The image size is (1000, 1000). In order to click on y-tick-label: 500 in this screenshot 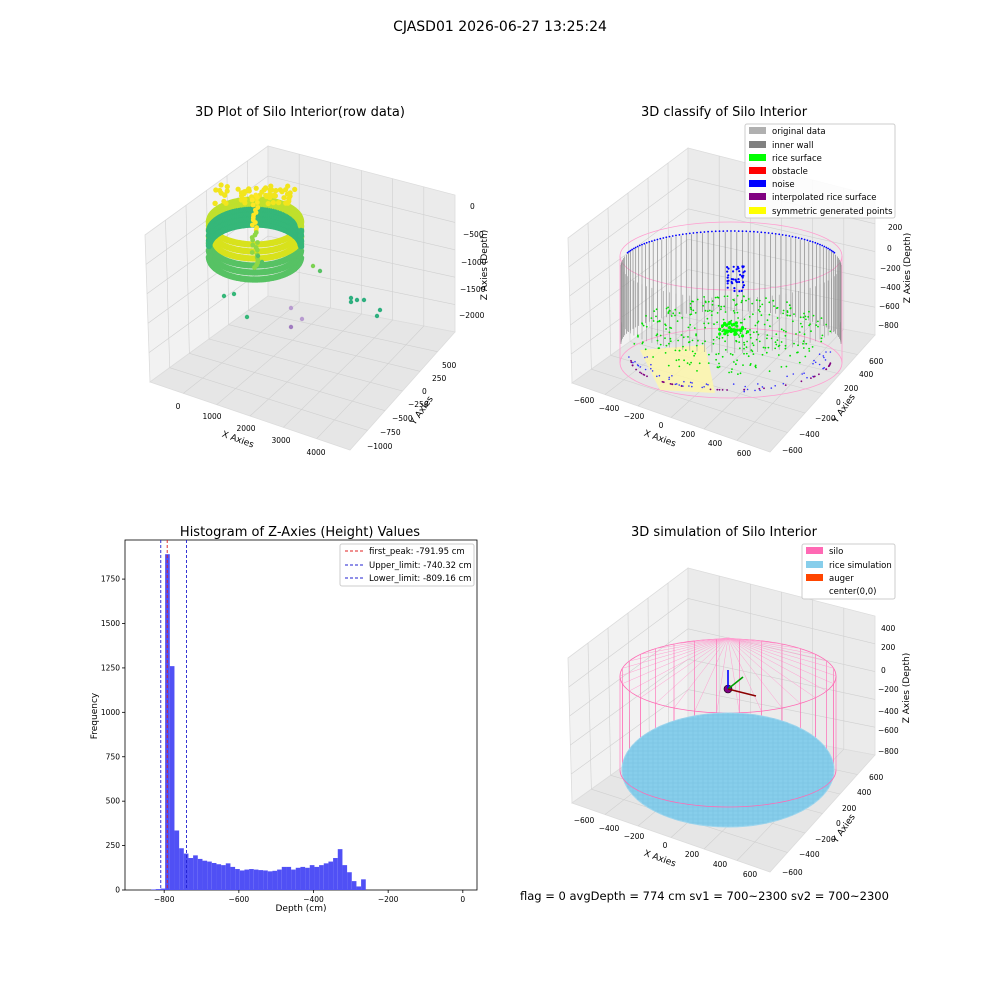, I will do `click(113, 801)`.